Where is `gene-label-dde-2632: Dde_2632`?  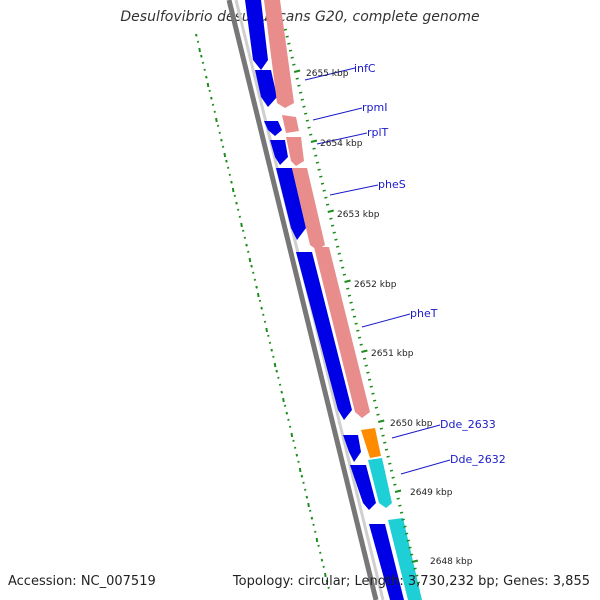
gene-label-dde-2632: Dde_2632 is located at coordinates (478, 459).